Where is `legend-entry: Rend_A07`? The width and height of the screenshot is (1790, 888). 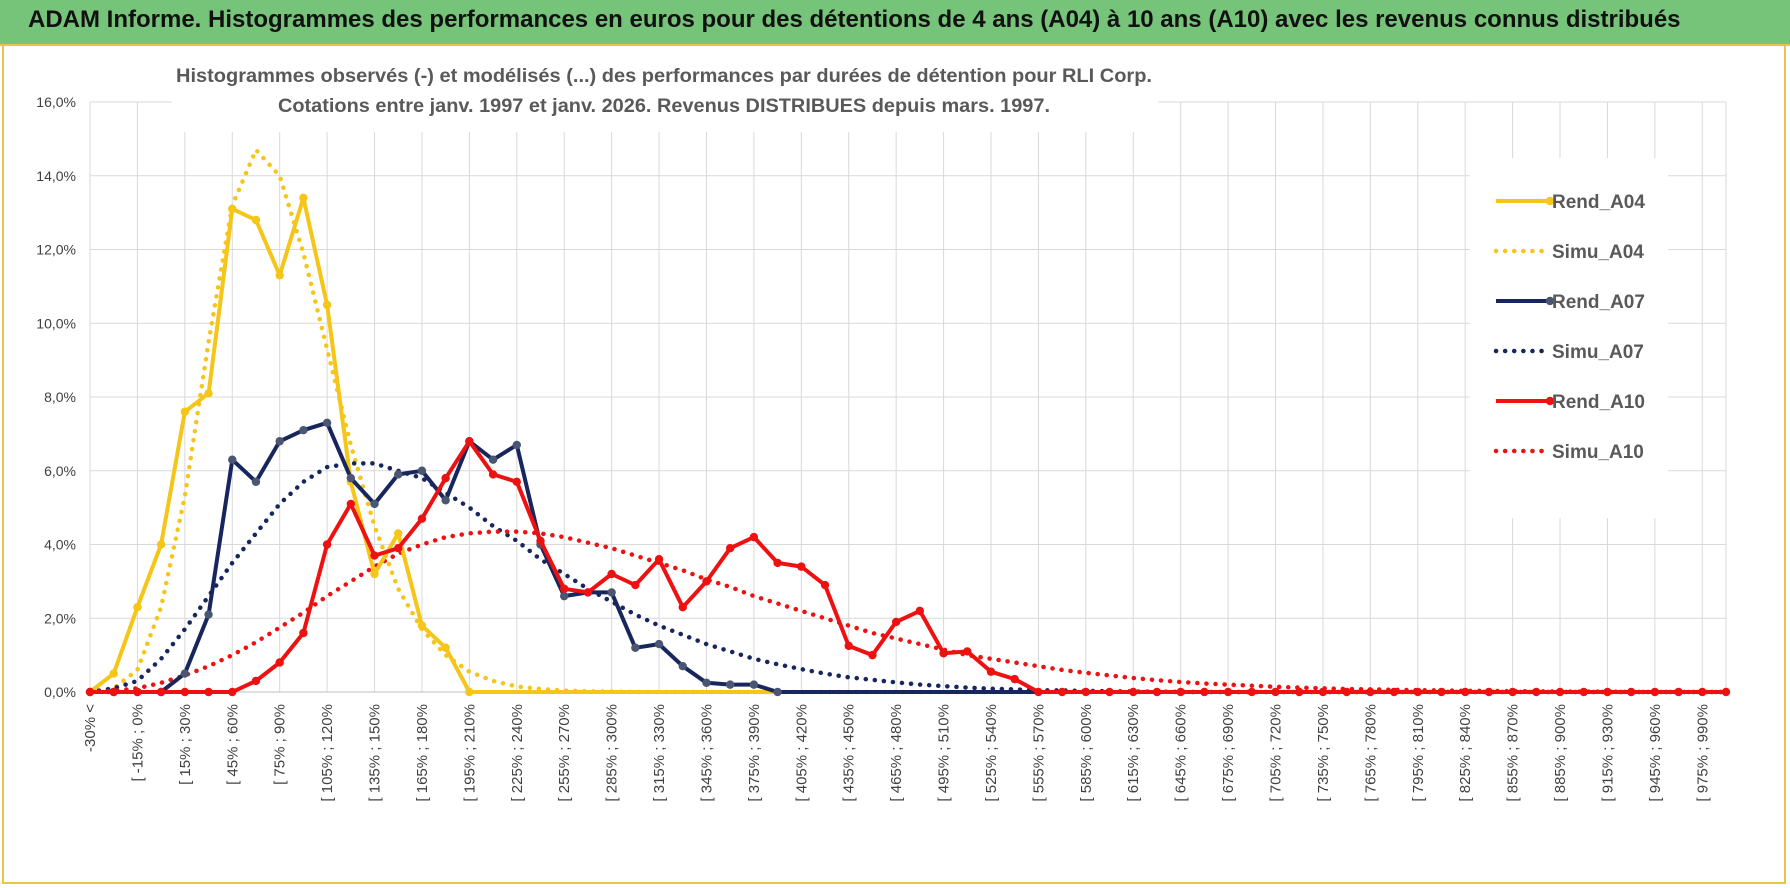 legend-entry: Rend_A07 is located at coordinates (1570, 302).